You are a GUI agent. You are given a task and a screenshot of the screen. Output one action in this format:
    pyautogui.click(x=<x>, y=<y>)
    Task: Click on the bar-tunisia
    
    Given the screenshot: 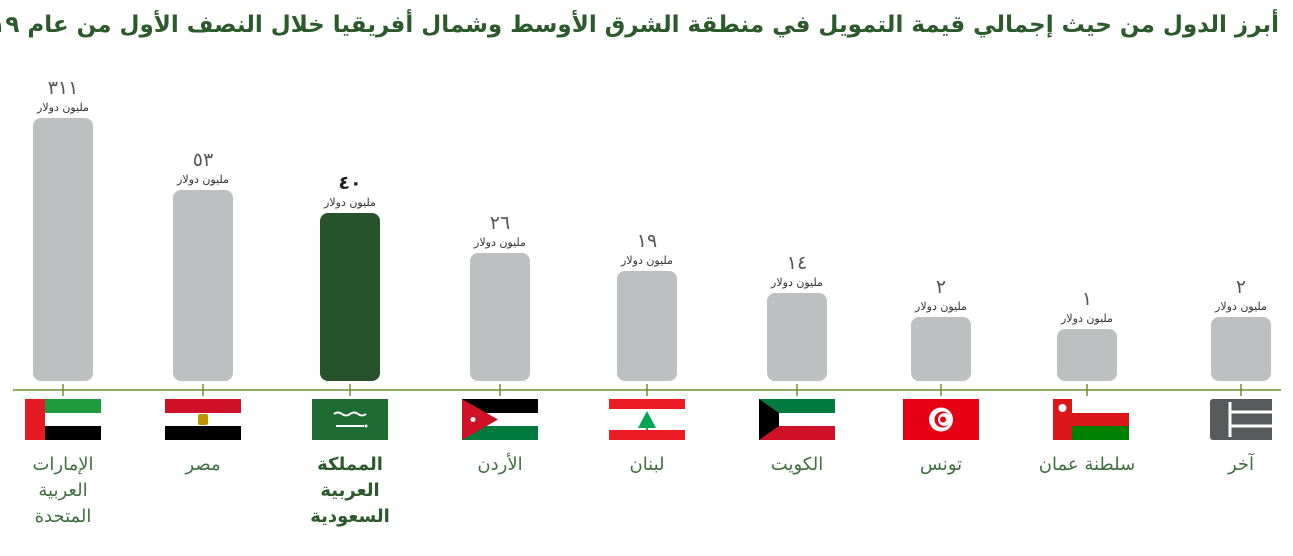 What is the action you would take?
    pyautogui.click(x=941, y=349)
    